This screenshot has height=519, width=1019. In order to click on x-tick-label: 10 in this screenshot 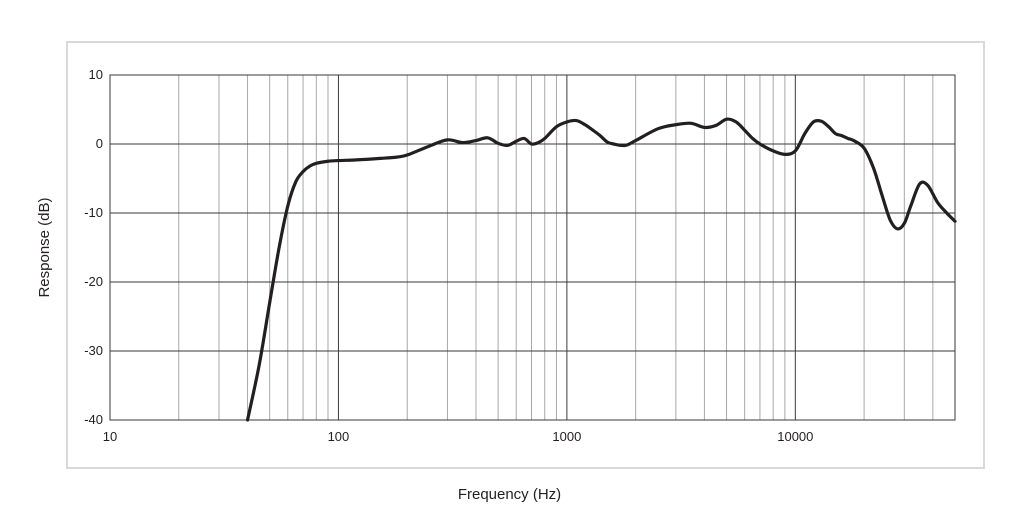, I will do `click(110, 436)`.